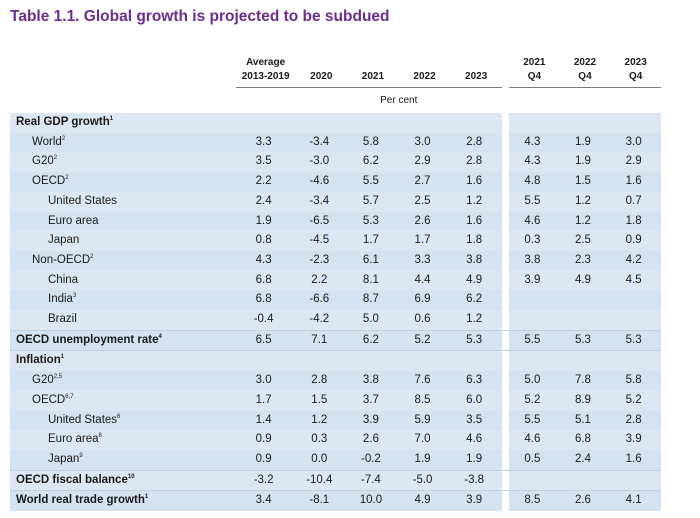 The image size is (700, 518). What do you see at coordinates (321, 320) in the screenshot?
I see `cell-year: -4.2` at bounding box center [321, 320].